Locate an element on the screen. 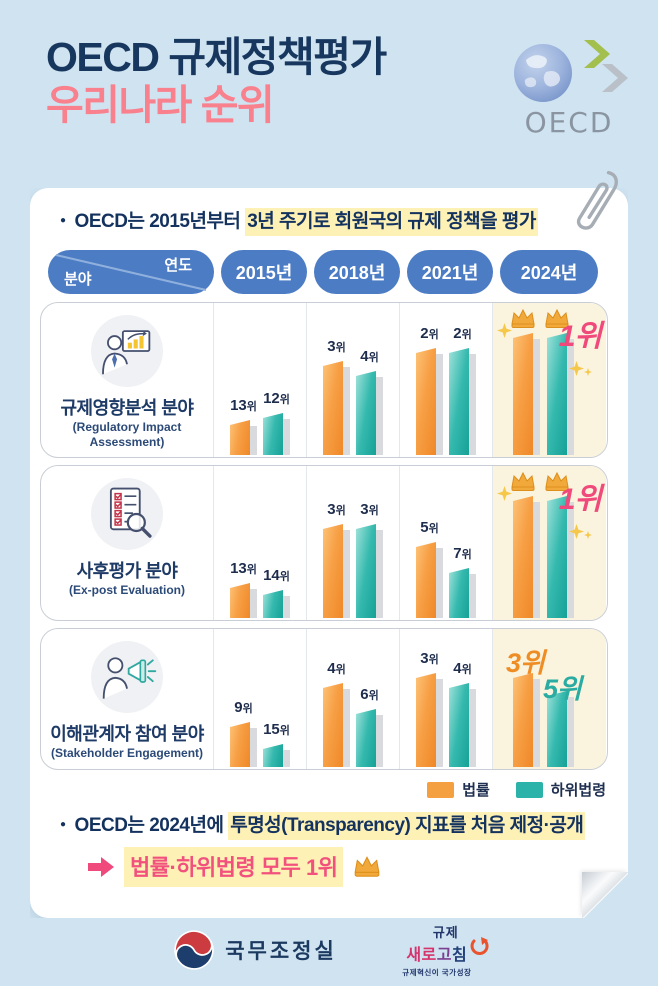 Image resolution: width=658 pixels, height=986 pixels. rank-label: 6위 is located at coordinates (369, 694).